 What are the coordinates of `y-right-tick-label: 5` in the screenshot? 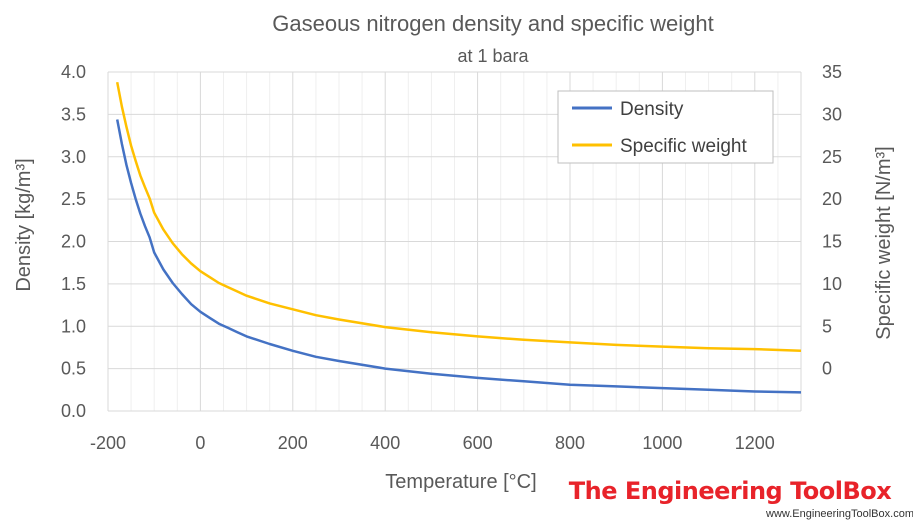 It's located at (827, 326).